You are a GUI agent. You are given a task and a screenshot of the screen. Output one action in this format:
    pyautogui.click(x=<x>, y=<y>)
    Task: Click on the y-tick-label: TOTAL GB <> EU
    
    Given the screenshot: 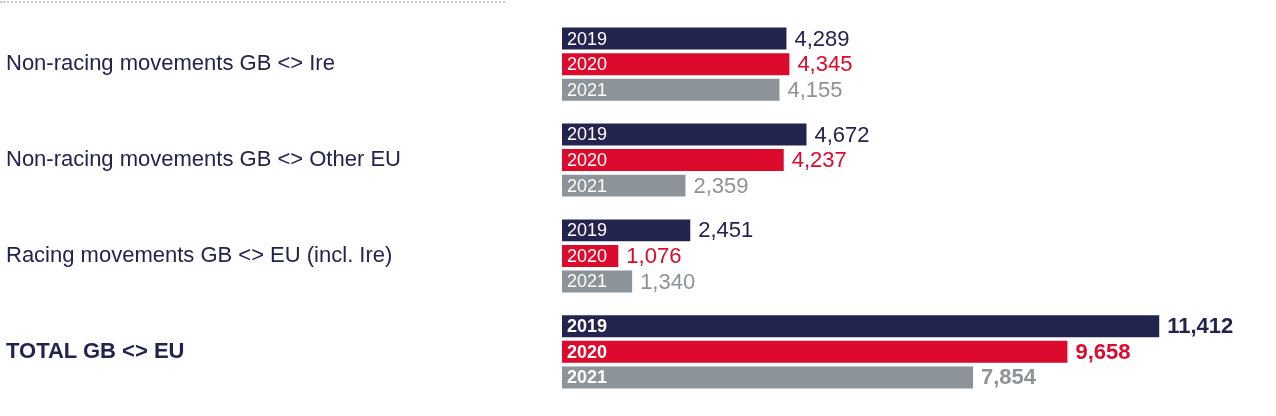 What is the action you would take?
    pyautogui.click(x=95, y=350)
    